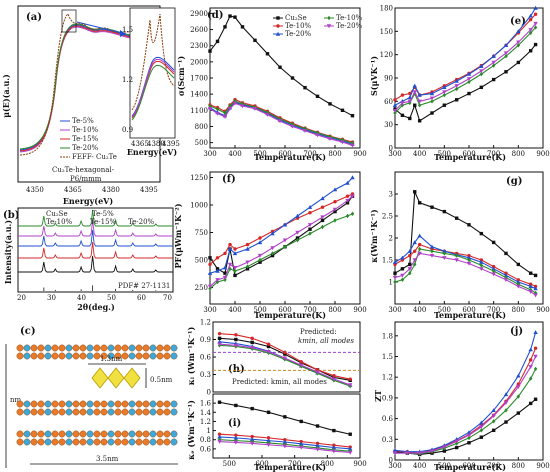 The image size is (550, 472). Describe the element at coordinates (83, 121) in the screenshot. I see `panel-a-legend-item: Te-5%` at that location.